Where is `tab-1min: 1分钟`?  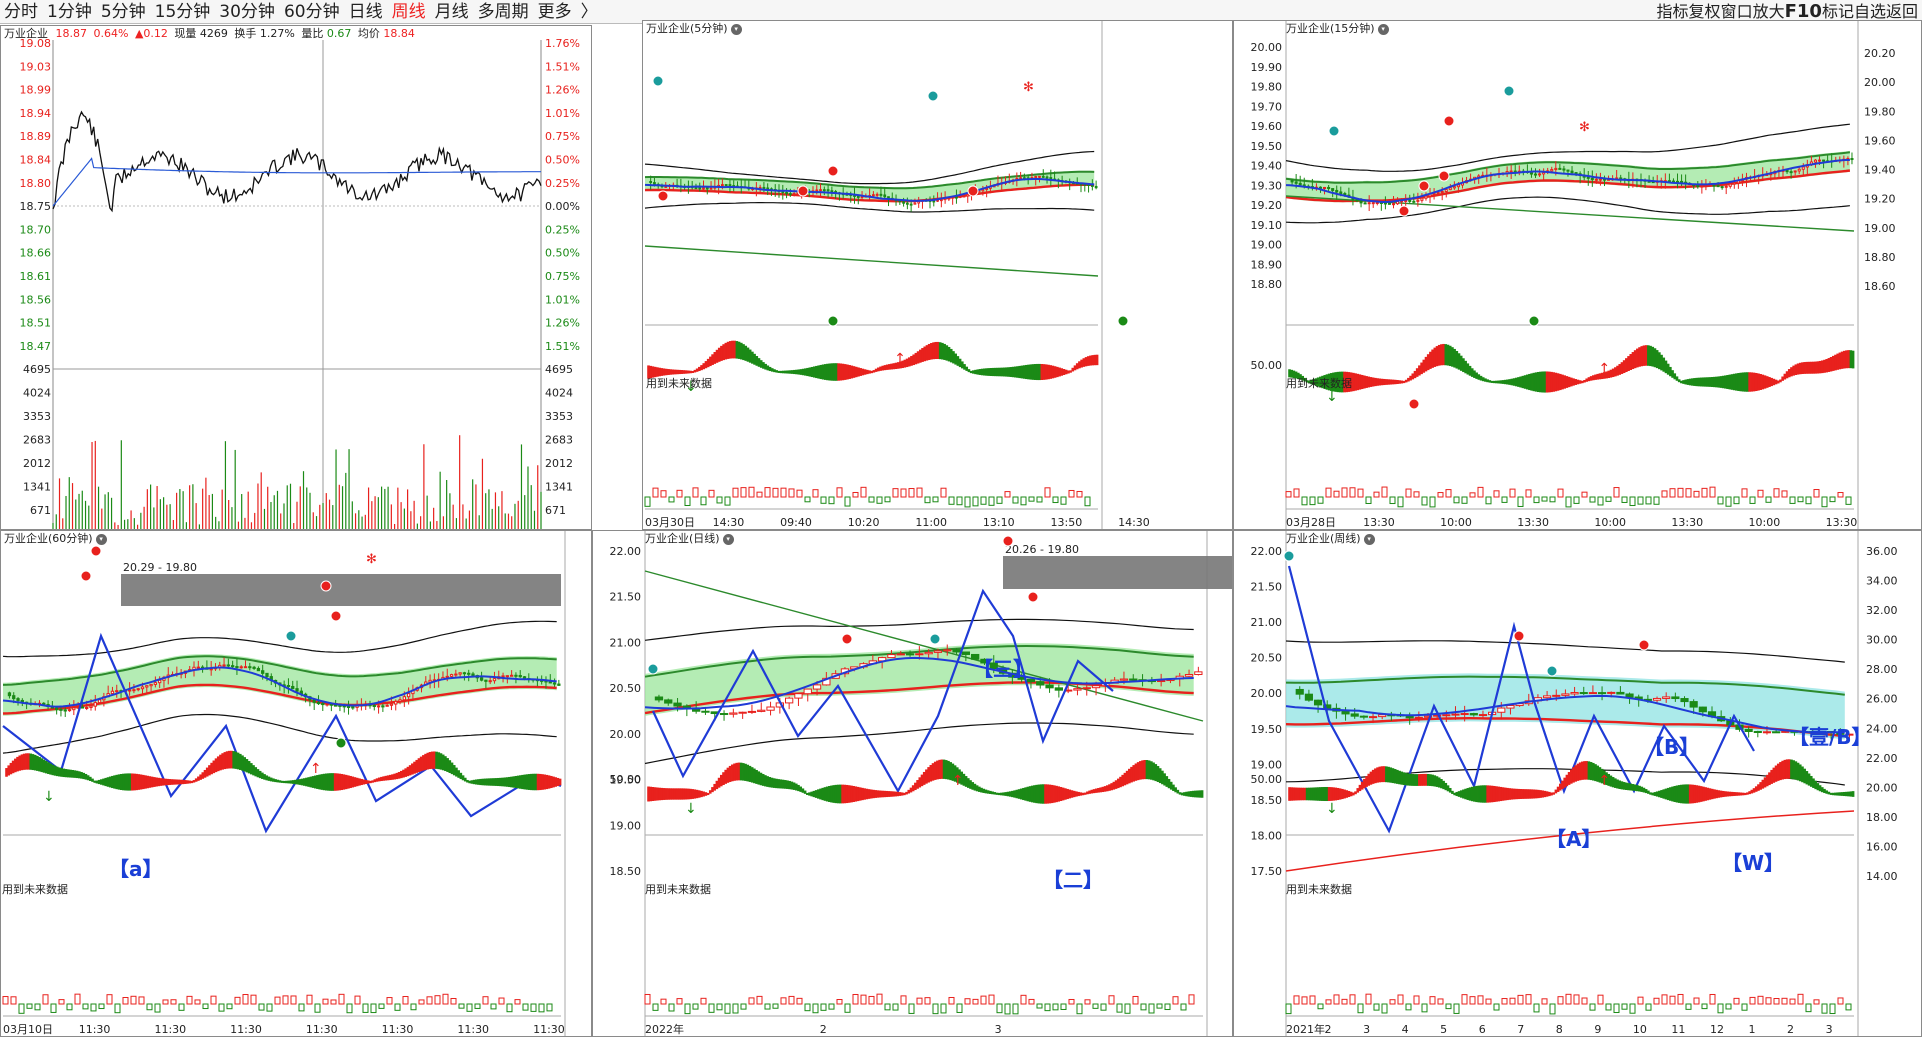 tab-1min: 1分钟 is located at coordinates (69, 12).